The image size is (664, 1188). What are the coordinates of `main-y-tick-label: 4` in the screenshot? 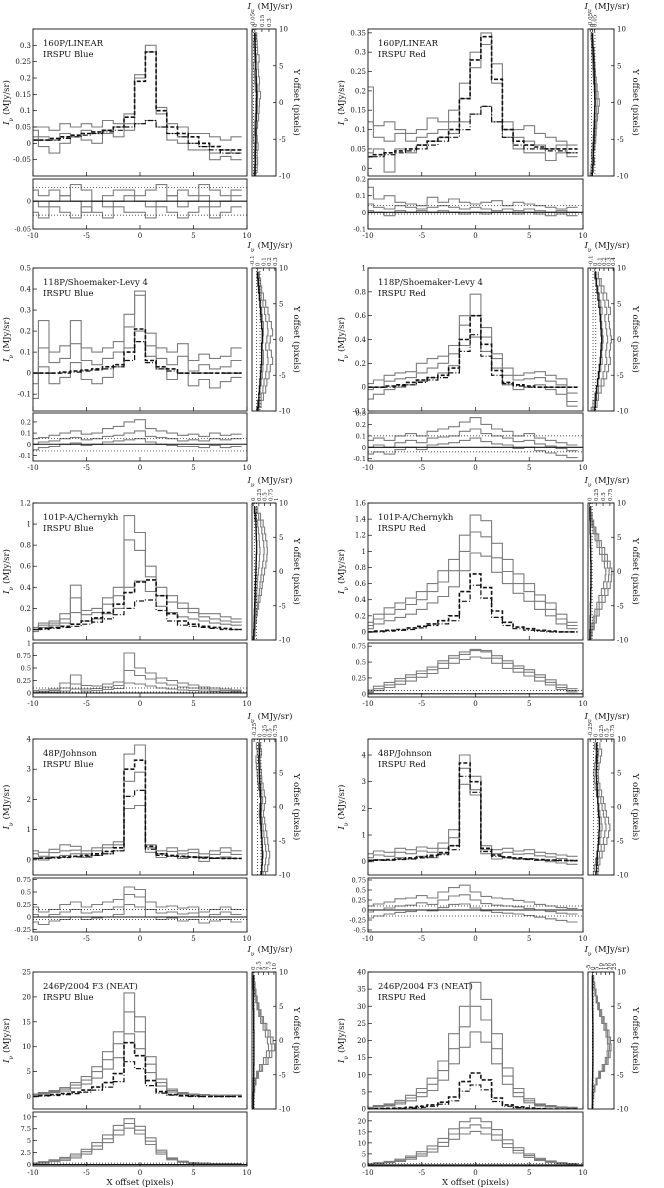 It's located at (364, 756).